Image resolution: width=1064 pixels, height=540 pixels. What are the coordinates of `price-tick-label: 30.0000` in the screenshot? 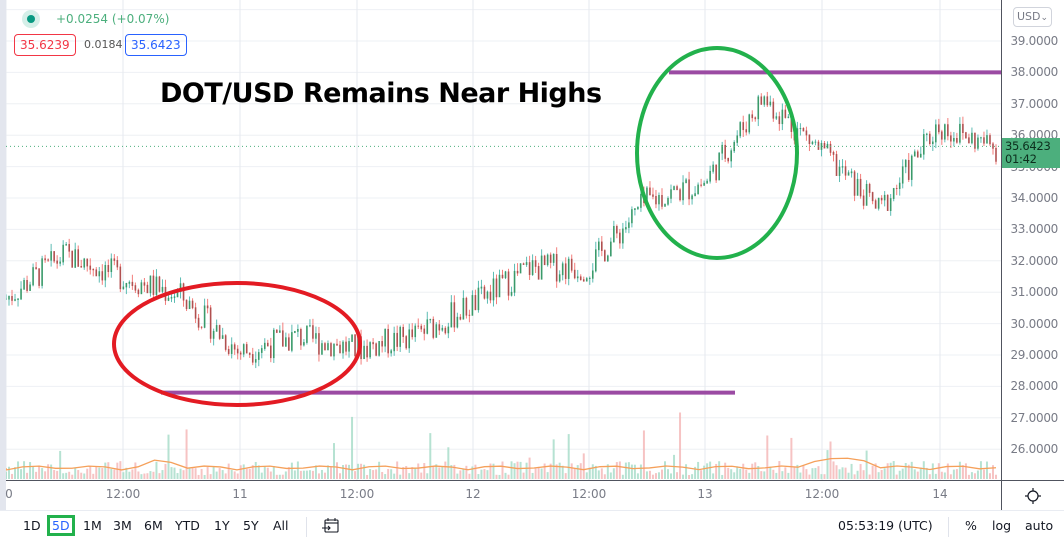 It's located at (1034, 323).